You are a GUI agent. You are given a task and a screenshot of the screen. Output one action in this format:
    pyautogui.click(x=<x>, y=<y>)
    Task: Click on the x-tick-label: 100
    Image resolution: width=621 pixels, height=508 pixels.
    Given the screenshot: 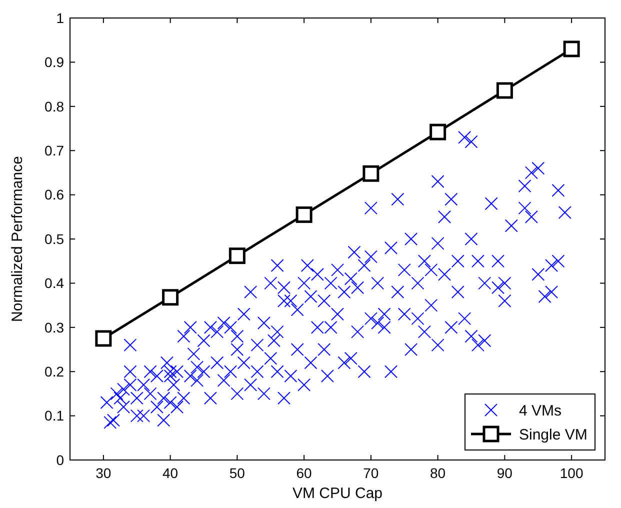 What is the action you would take?
    pyautogui.click(x=572, y=473)
    